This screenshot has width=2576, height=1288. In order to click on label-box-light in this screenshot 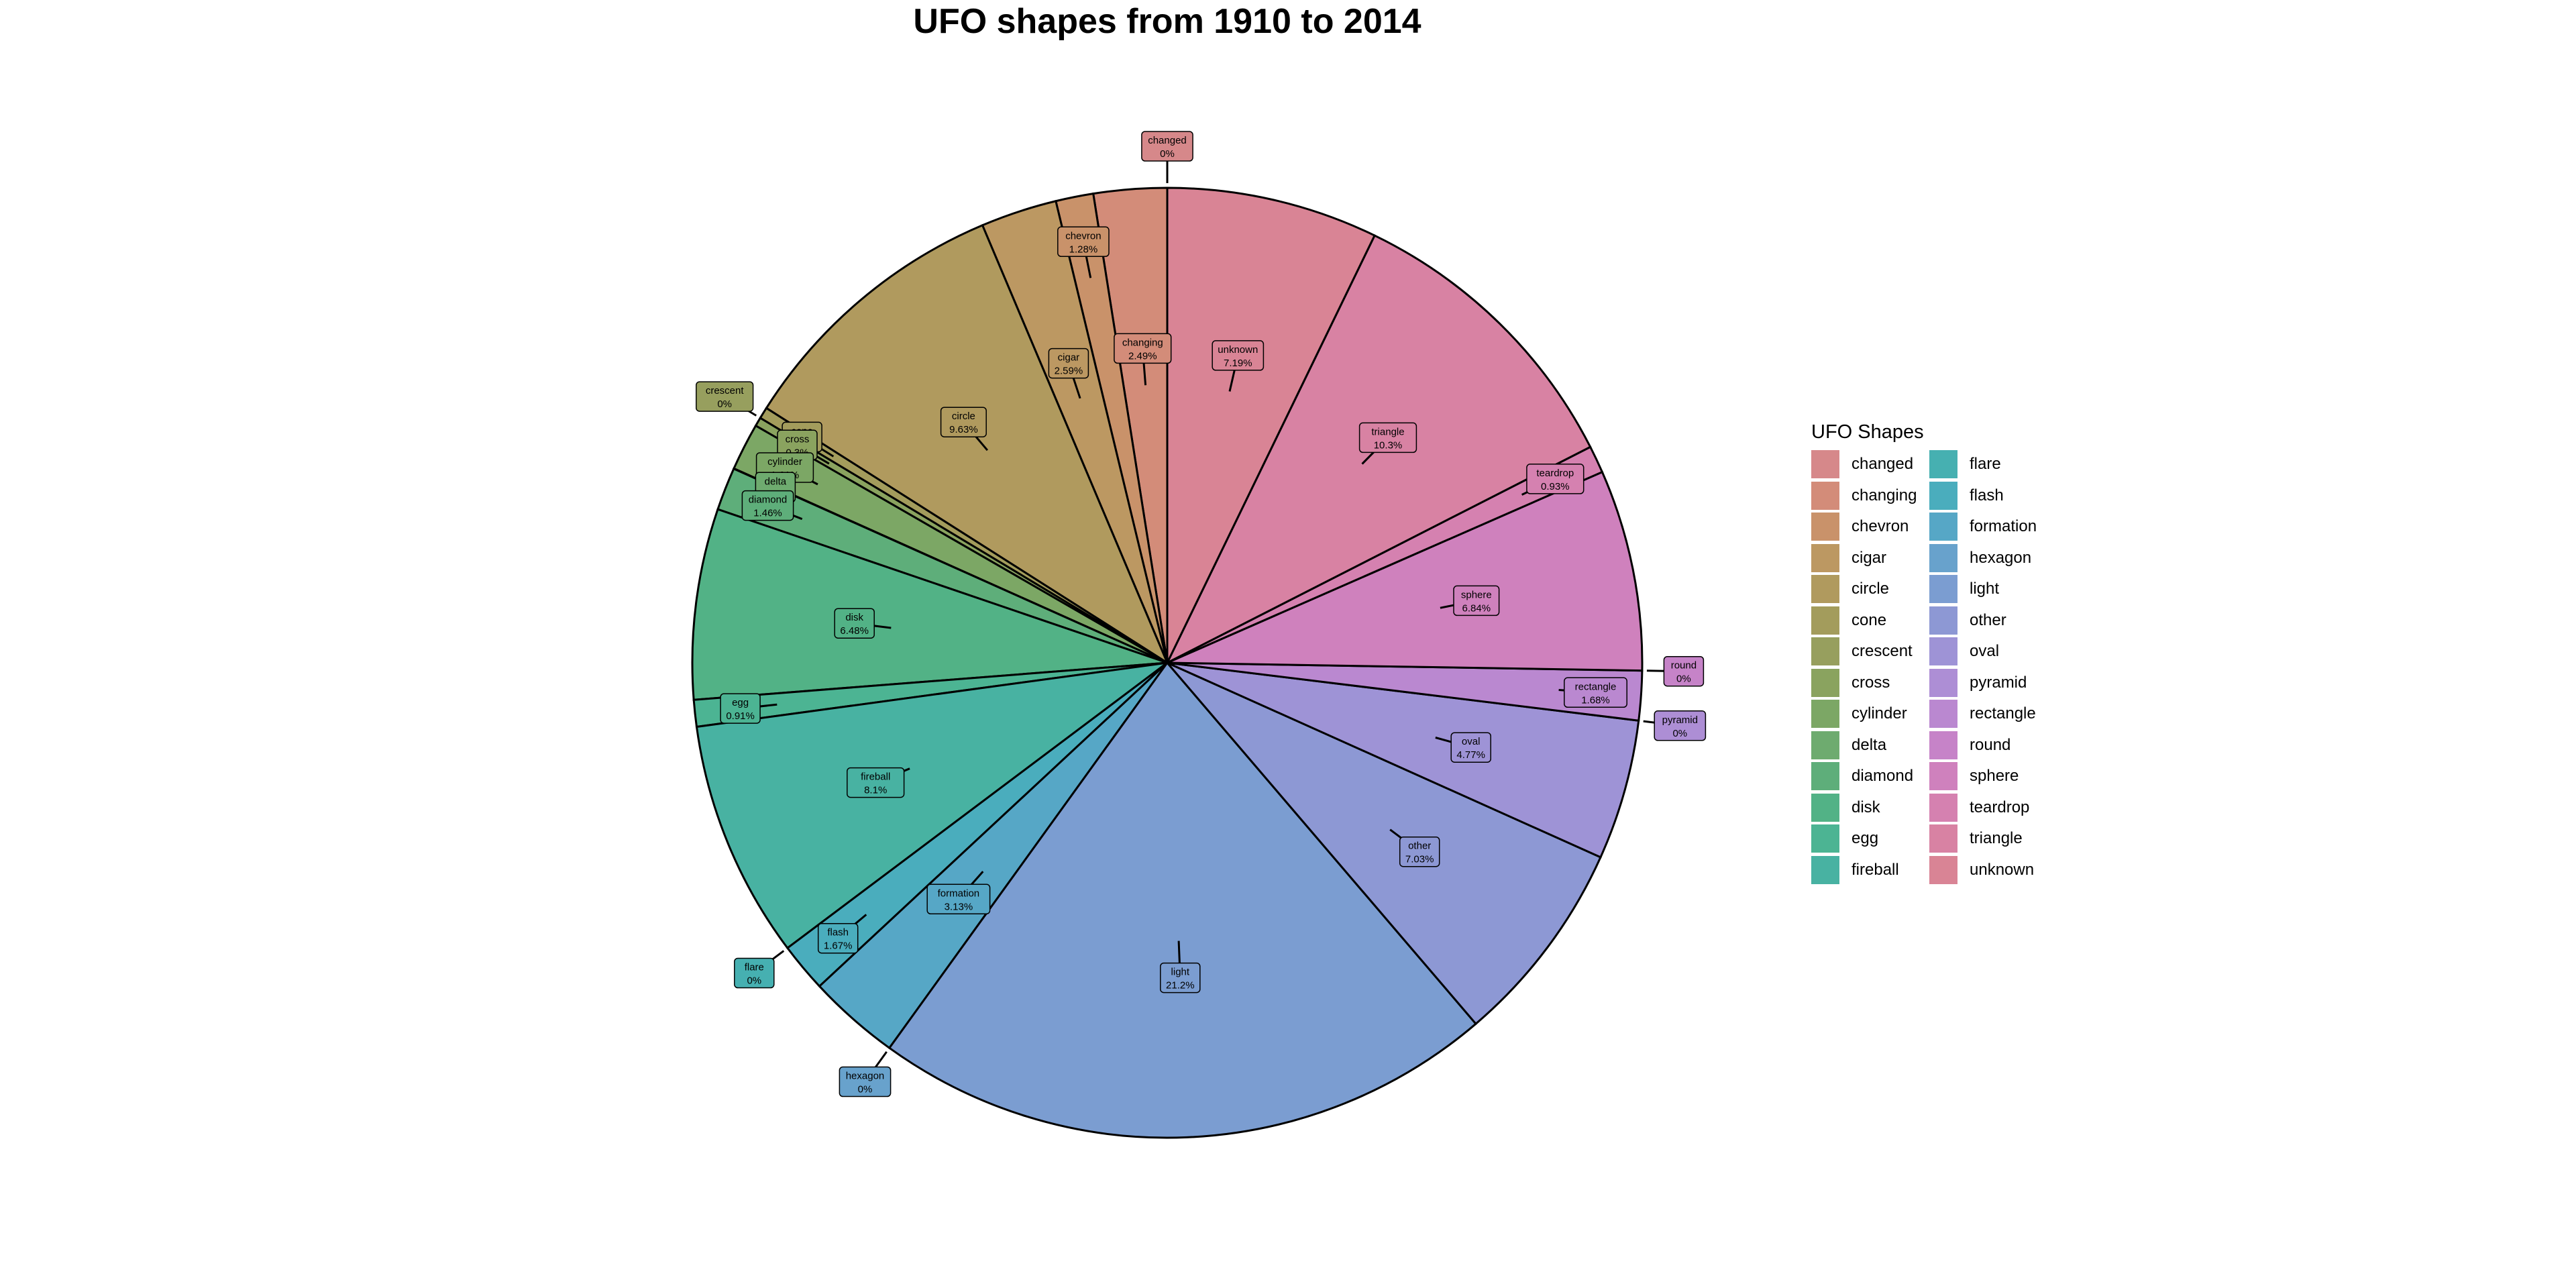, I will do `click(1180, 978)`.